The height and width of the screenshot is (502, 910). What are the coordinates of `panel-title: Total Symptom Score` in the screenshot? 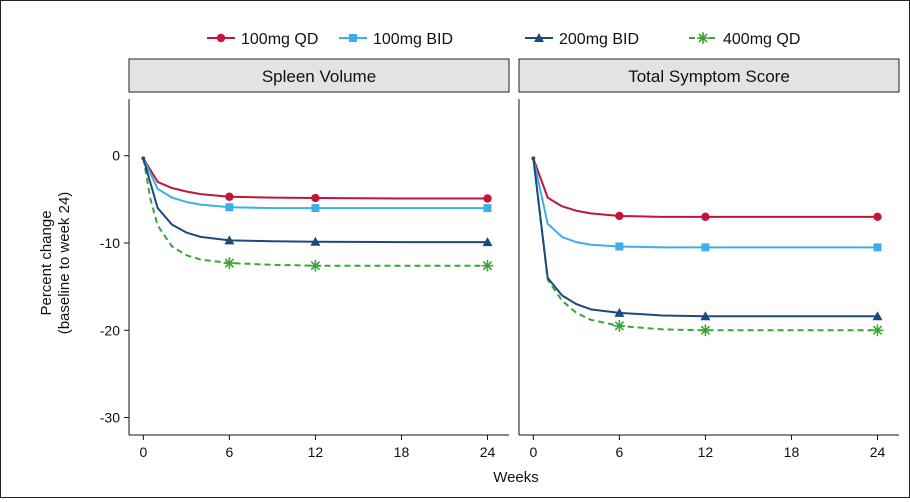 It's located at (709, 76).